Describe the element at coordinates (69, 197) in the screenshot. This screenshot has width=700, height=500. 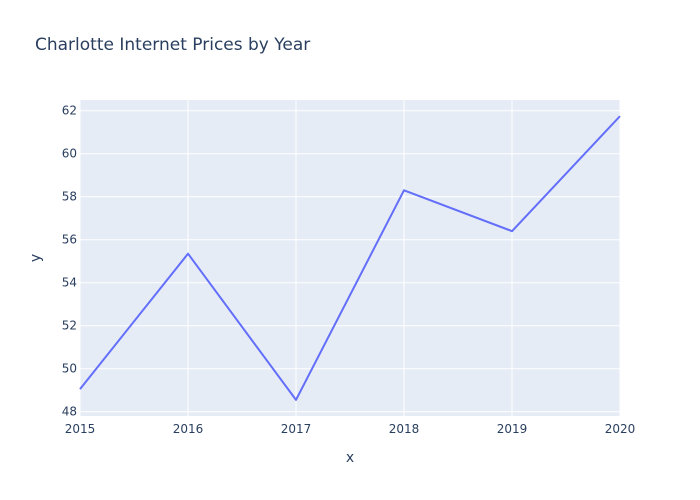
I see `y-tick-label: 58` at that location.